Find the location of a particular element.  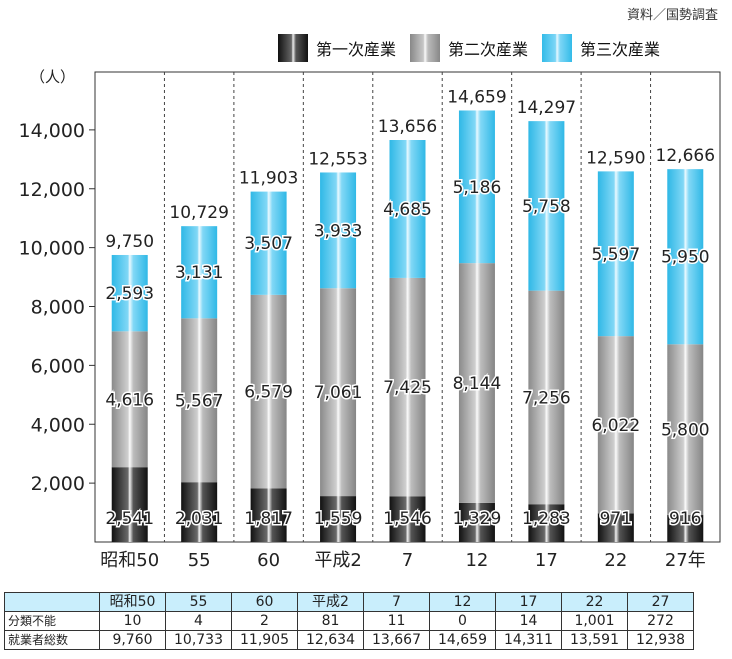

table-cell: 14 is located at coordinates (528, 621).